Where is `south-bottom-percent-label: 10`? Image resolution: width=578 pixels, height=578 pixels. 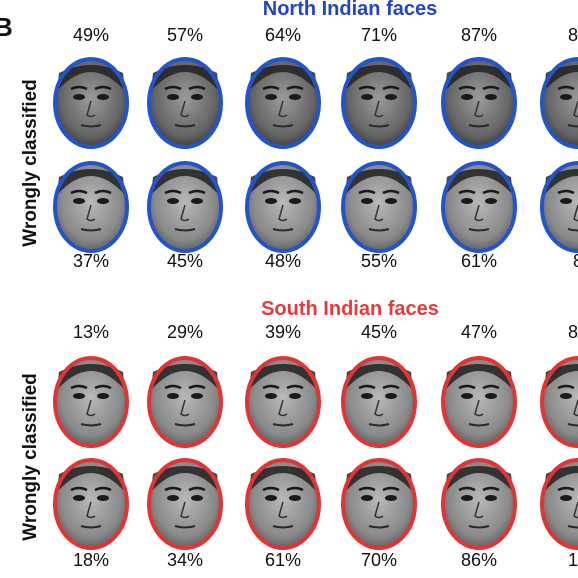 south-bottom-percent-label: 10 is located at coordinates (572, 560).